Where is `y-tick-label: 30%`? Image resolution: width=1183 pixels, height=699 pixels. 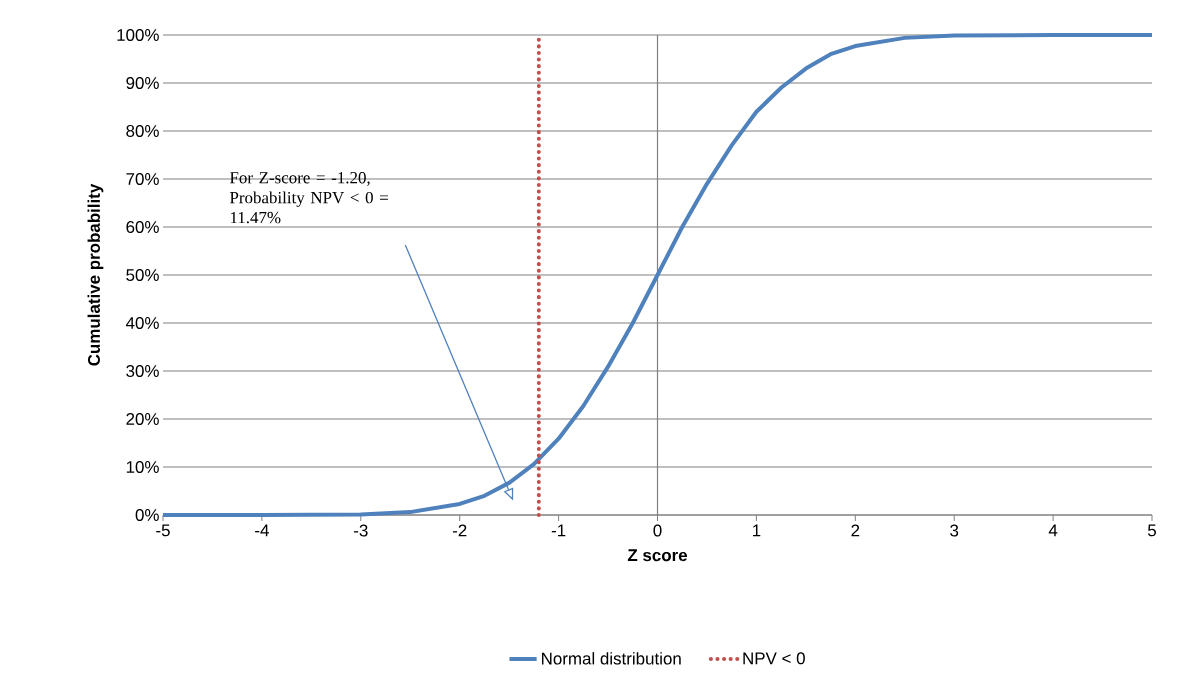 y-tick-label: 30% is located at coordinates (142, 371).